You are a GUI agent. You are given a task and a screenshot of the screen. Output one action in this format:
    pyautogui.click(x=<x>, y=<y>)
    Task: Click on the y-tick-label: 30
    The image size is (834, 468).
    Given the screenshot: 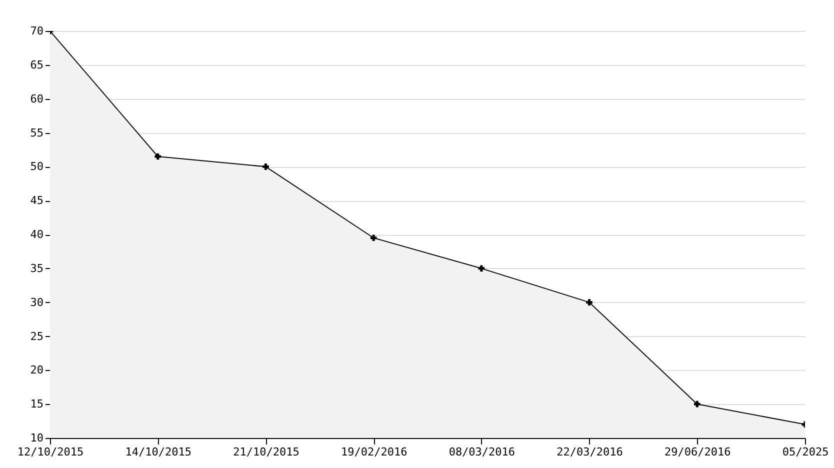 What is the action you would take?
    pyautogui.click(x=37, y=302)
    